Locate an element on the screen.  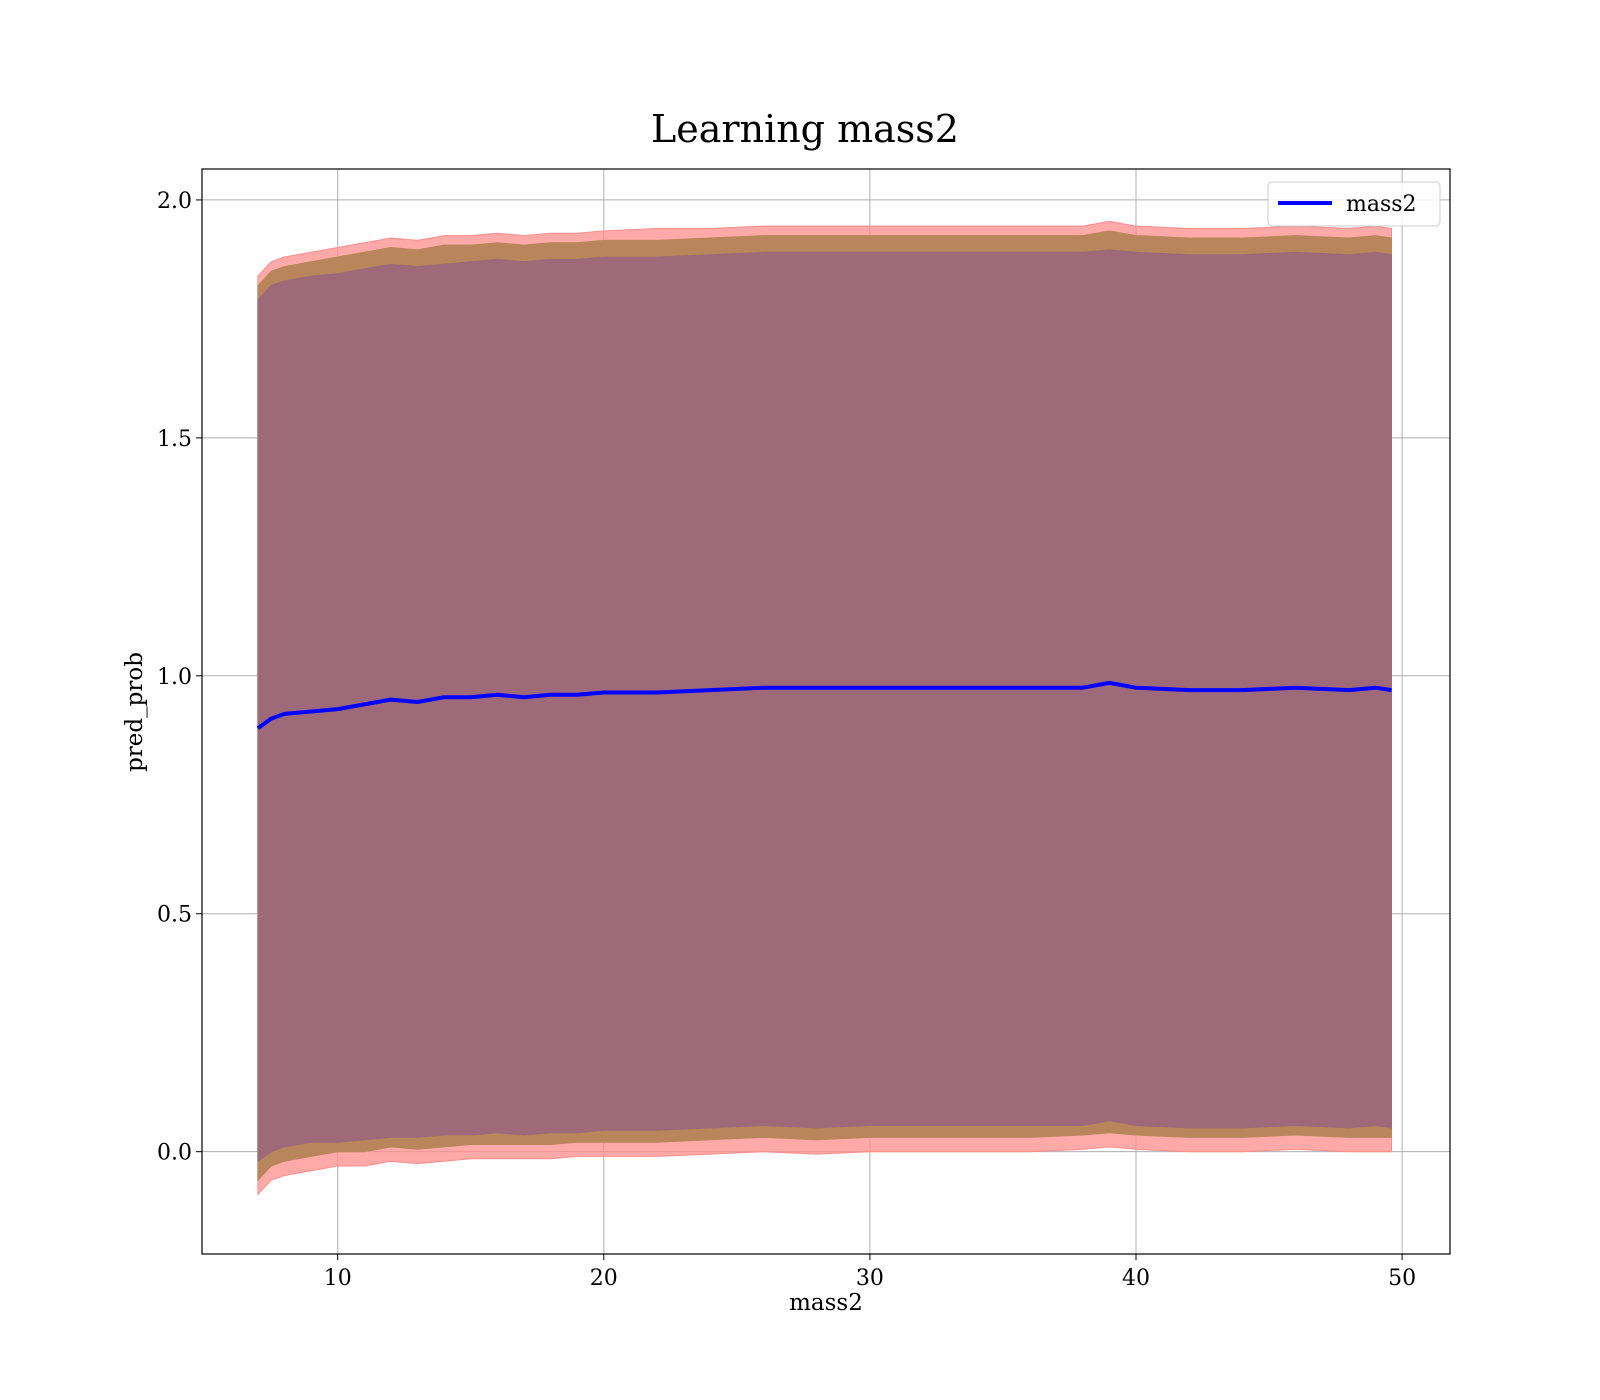
x-axis-ticks: 10 20 30 40 50 is located at coordinates (870, 1272).